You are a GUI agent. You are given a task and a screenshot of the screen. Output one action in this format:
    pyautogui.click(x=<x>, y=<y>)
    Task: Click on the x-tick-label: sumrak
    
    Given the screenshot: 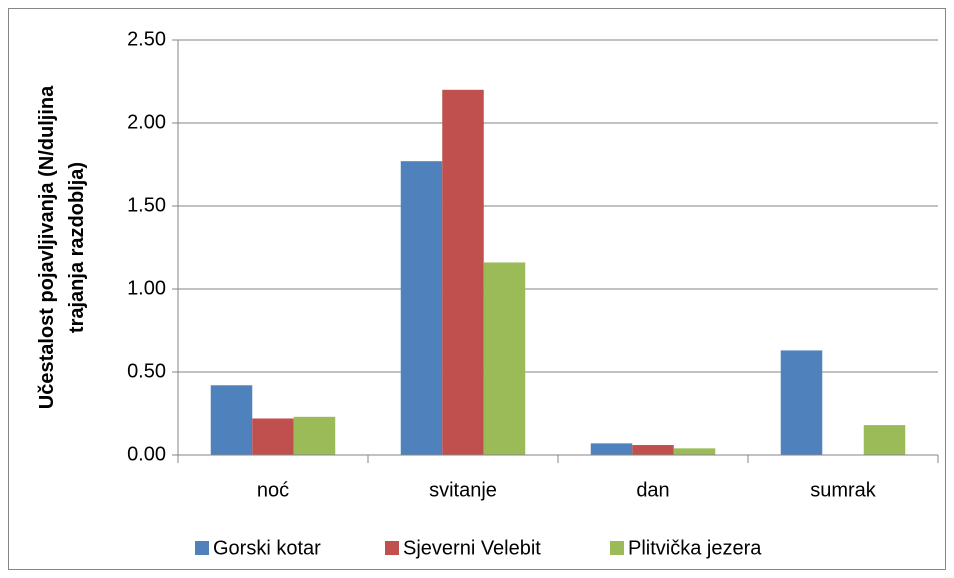 What is the action you would take?
    pyautogui.click(x=843, y=490)
    